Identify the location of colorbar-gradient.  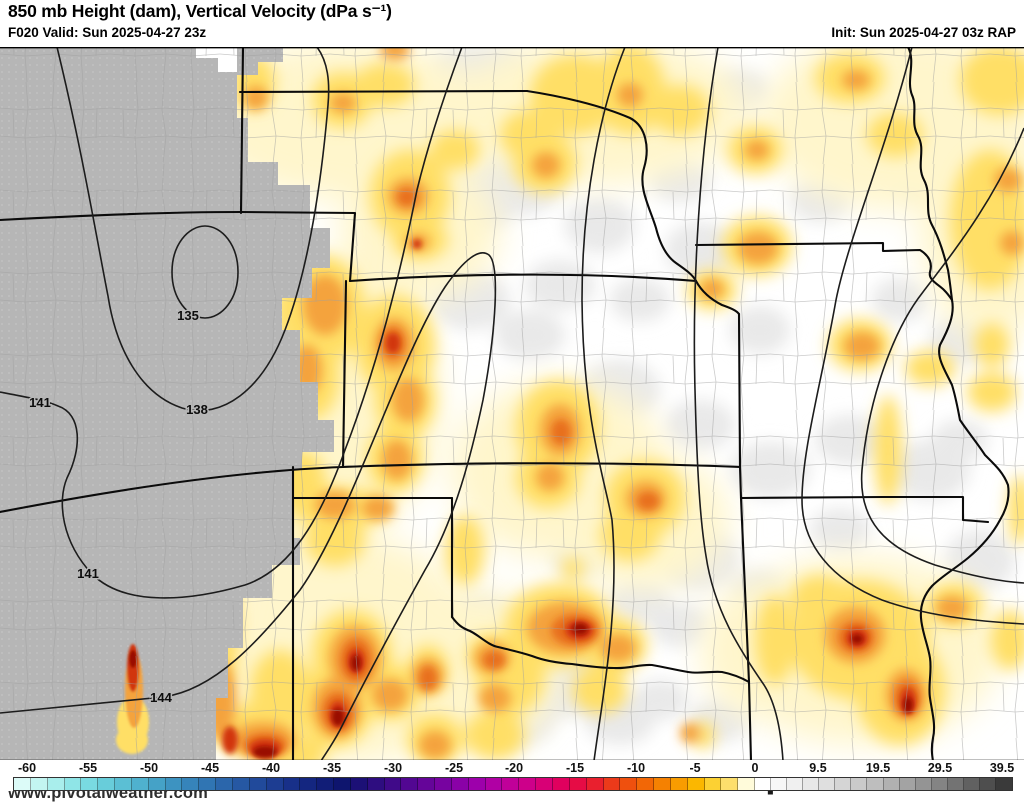
(513, 784).